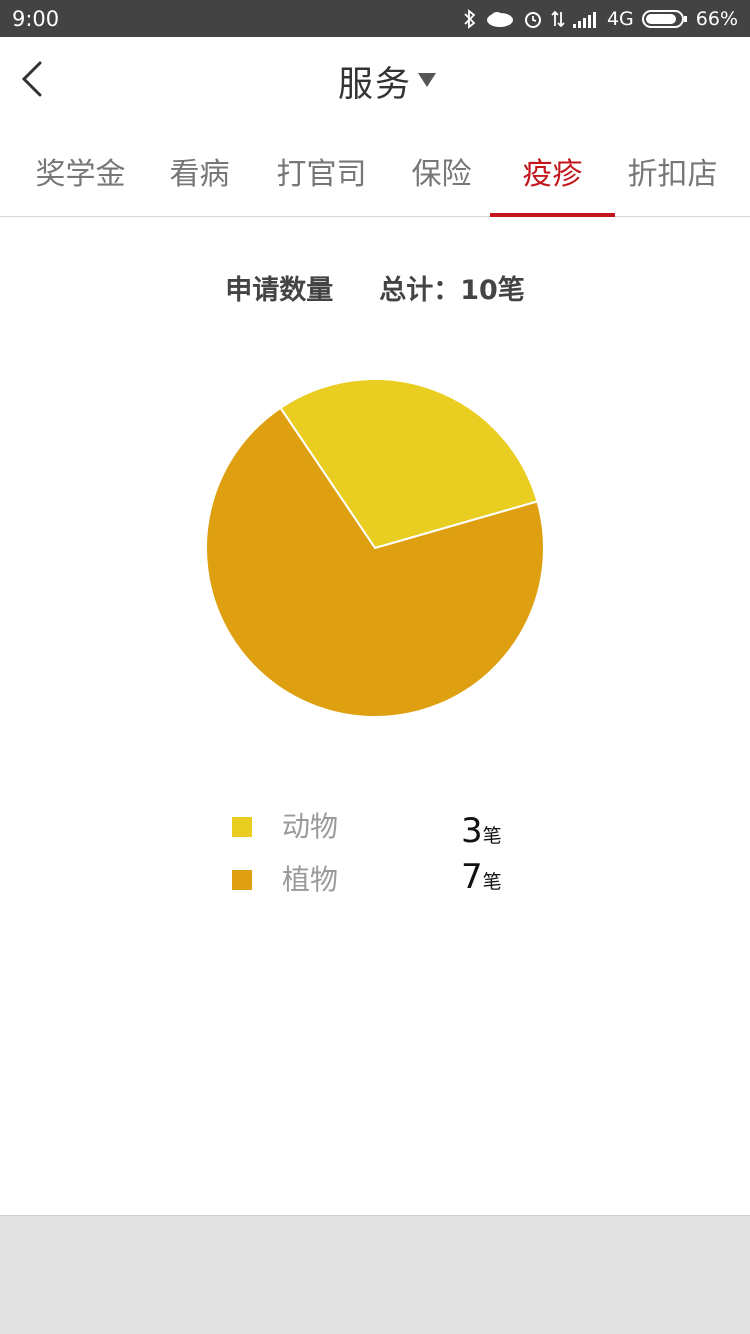 This screenshot has width=750, height=1334. What do you see at coordinates (80, 174) in the screenshot?
I see `tab-label: 奖学金` at bounding box center [80, 174].